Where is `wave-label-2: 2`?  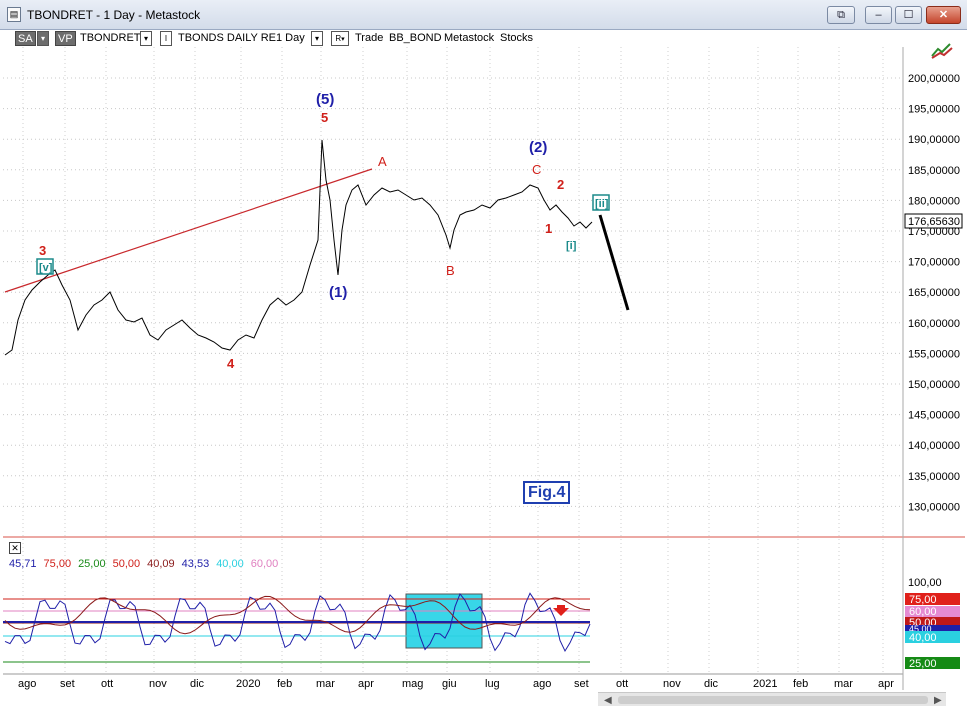
wave-label-2: 2 is located at coordinates (560, 184).